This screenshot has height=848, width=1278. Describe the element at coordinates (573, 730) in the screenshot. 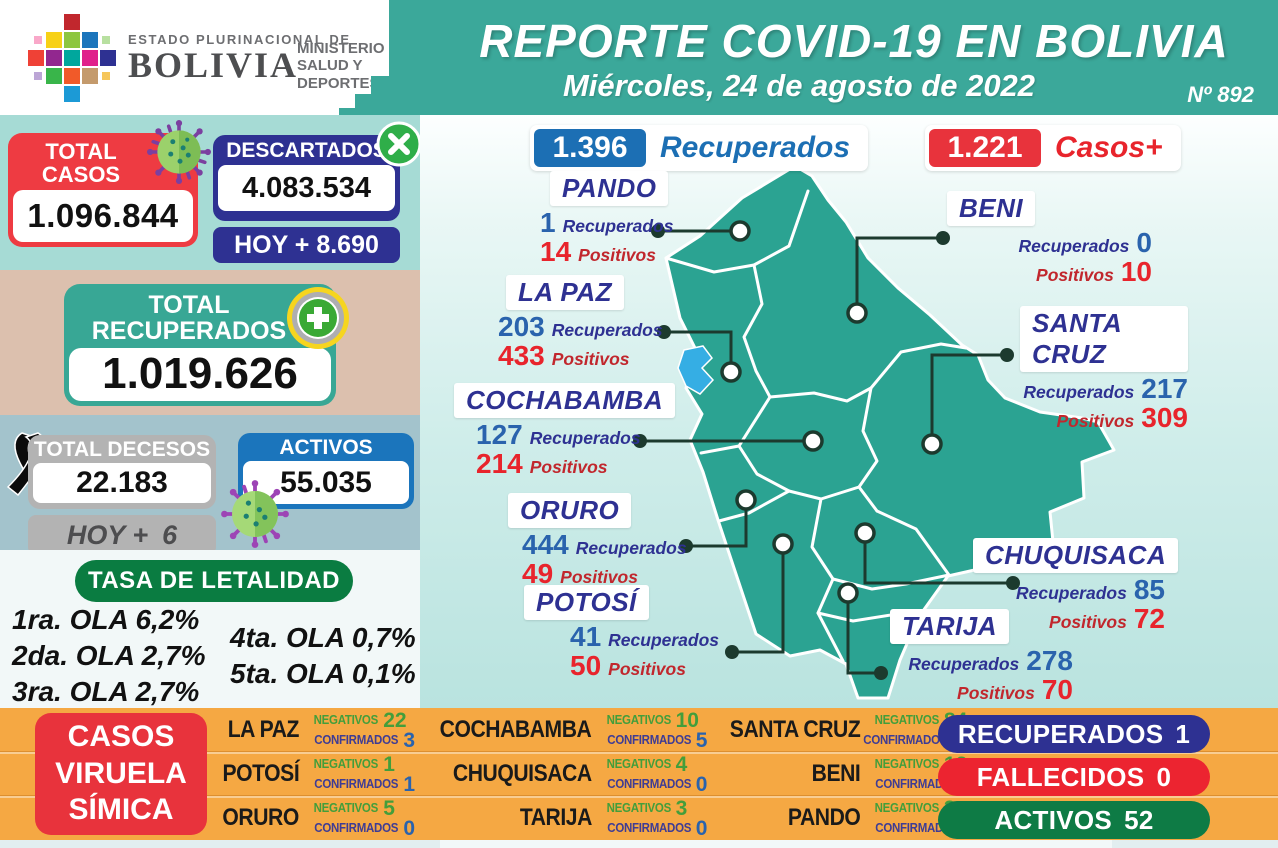

I see `mpx-cell-cochabamba: COCHABAMBA NEGATIVOS 10 CONFIRMADOS 5` at that location.